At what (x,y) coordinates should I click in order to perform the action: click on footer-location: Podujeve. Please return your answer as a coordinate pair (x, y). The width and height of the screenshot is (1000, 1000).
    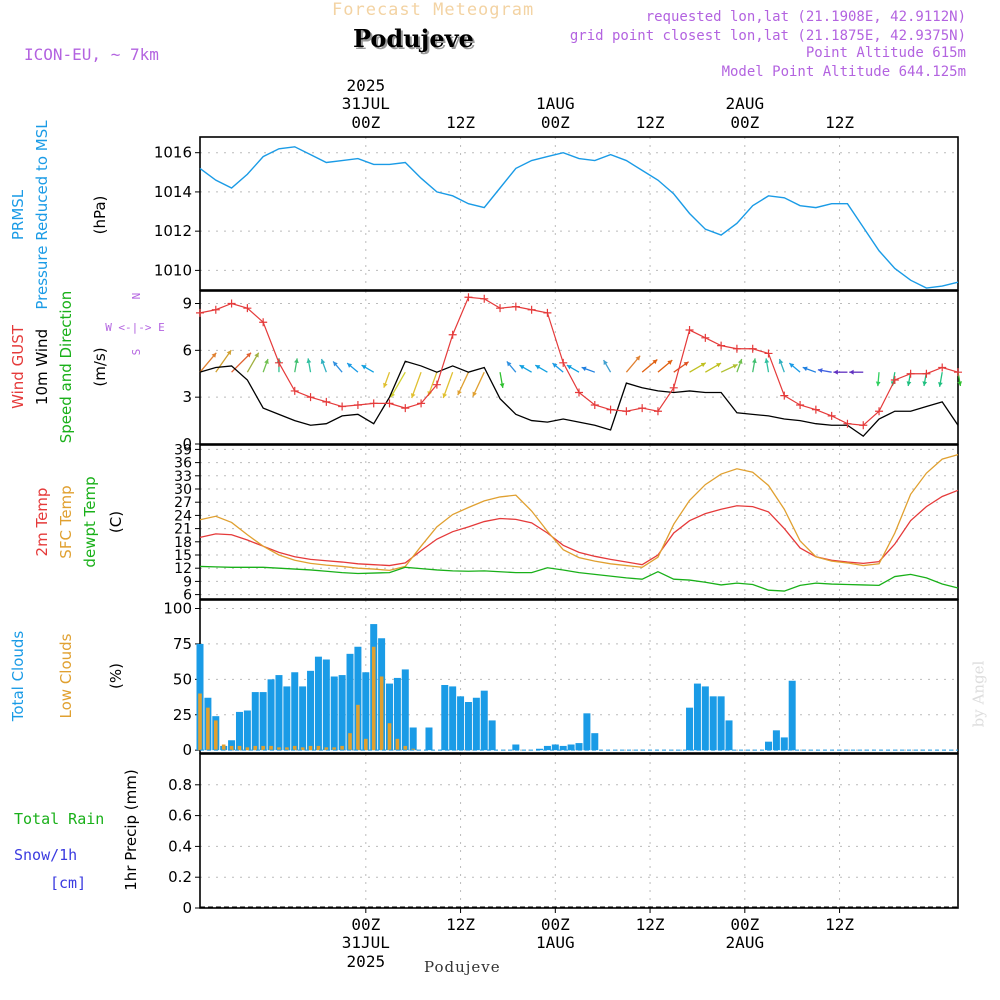
    Looking at the image, I should click on (462, 967).